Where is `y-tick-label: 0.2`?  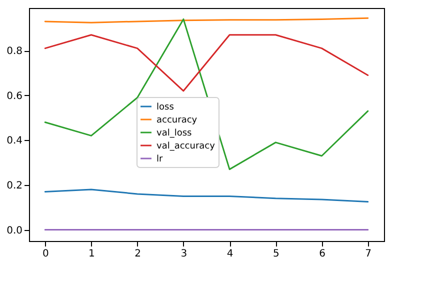
y-tick-label: 0.2 is located at coordinates (14, 186).